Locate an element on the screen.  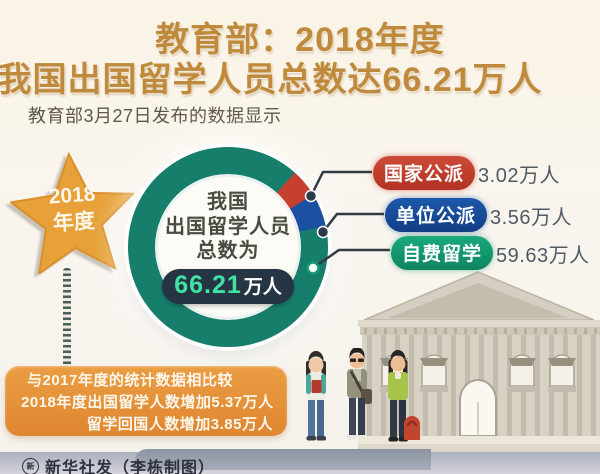
legend-value-employer-sponsored: 3.56万人 is located at coordinates (531, 217).